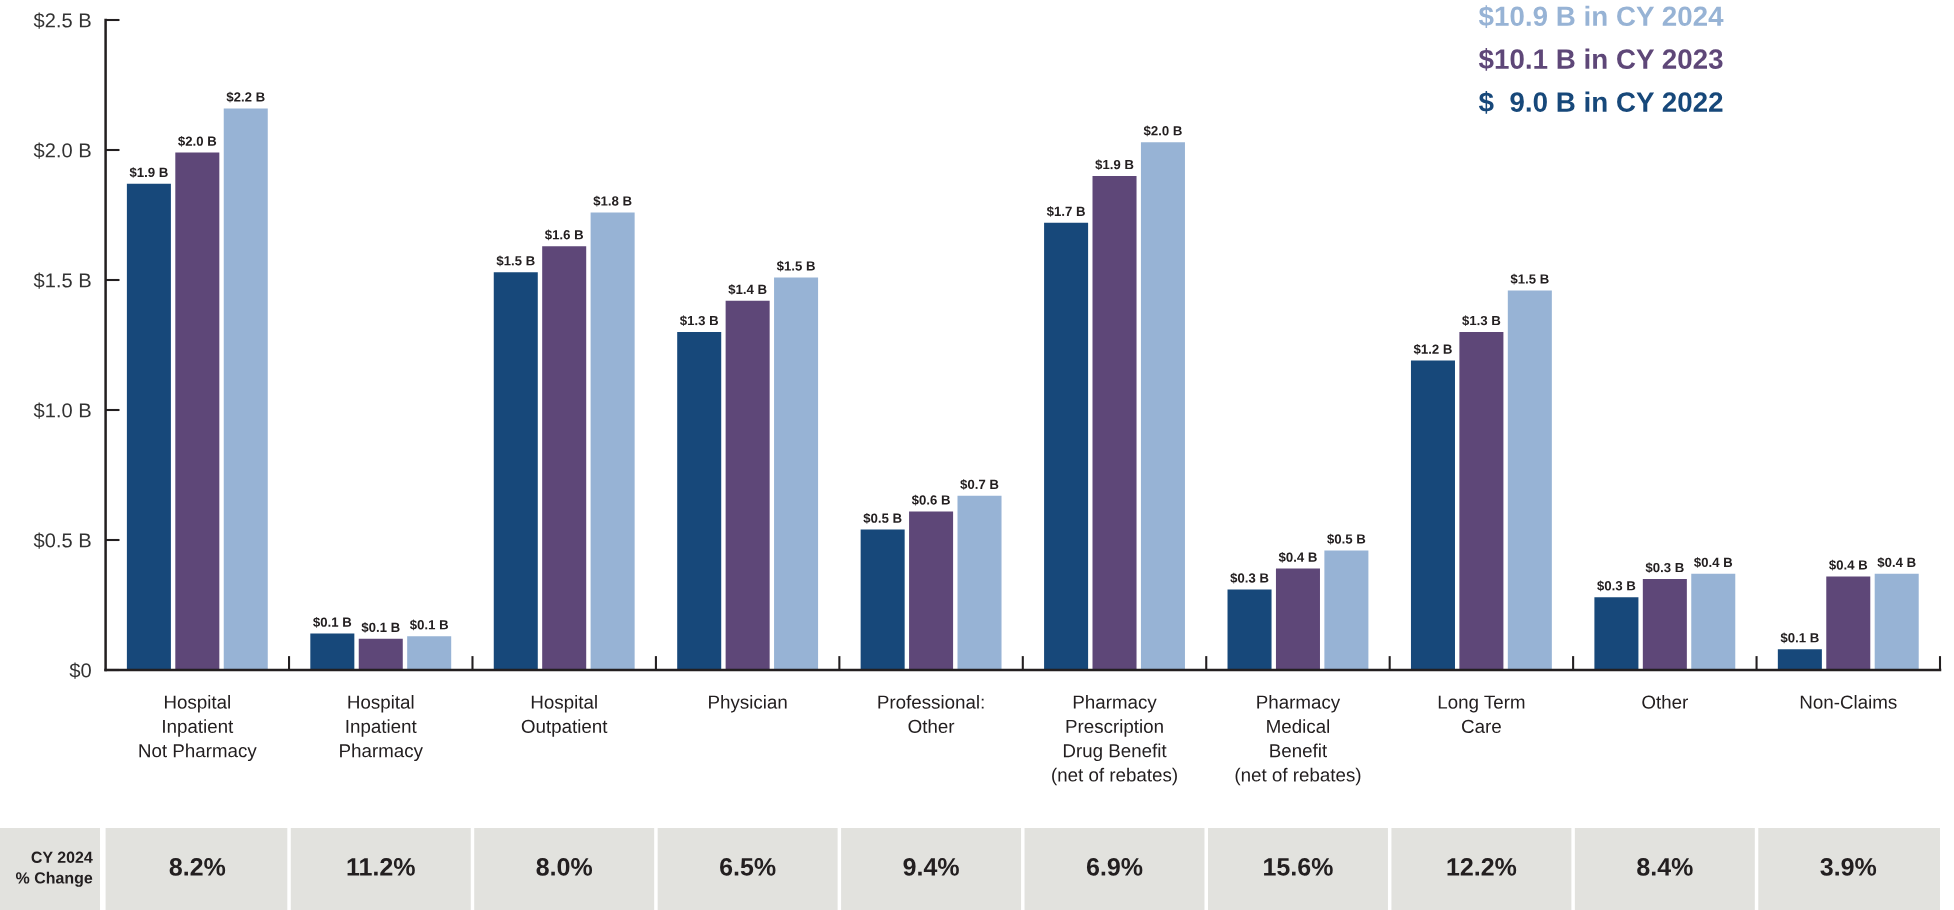 This screenshot has height=910, width=1954. What do you see at coordinates (1432, 349) in the screenshot?
I see `data-label: $1.2 B` at bounding box center [1432, 349].